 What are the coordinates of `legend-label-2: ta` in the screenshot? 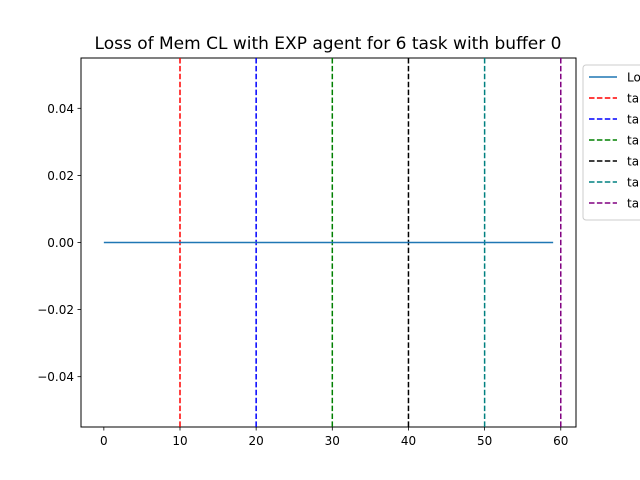 It's located at (633, 99).